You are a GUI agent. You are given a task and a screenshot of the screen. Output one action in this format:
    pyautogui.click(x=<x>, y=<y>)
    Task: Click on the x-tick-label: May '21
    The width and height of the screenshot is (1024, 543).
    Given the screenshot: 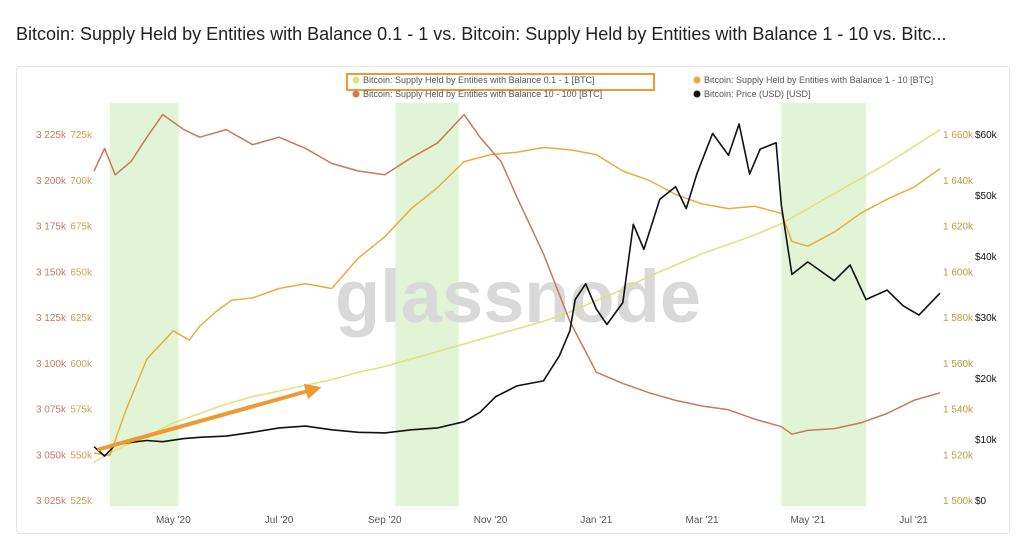 What is the action you would take?
    pyautogui.click(x=807, y=520)
    